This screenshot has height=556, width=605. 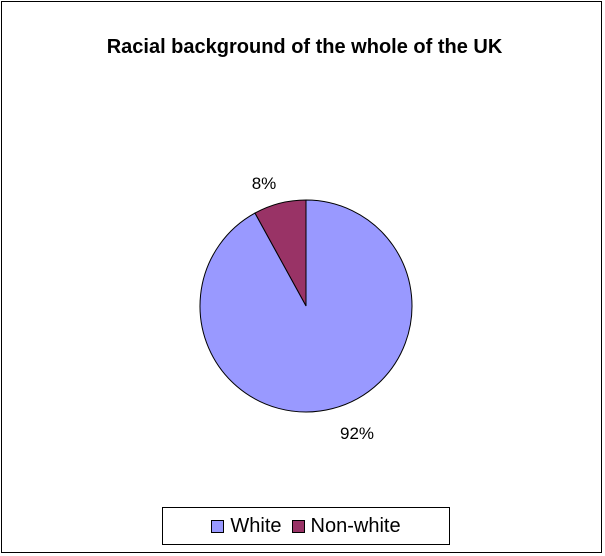 What do you see at coordinates (304, 47) in the screenshot?
I see `chart-title: Racial background of the whole of the UK` at bounding box center [304, 47].